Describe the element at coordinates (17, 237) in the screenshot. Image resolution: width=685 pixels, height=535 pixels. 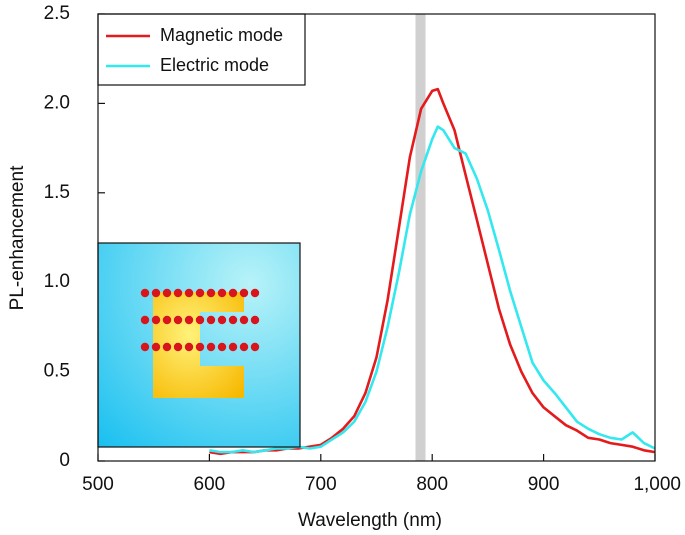
I see `y-axis-label: PL-enhancement` at that location.